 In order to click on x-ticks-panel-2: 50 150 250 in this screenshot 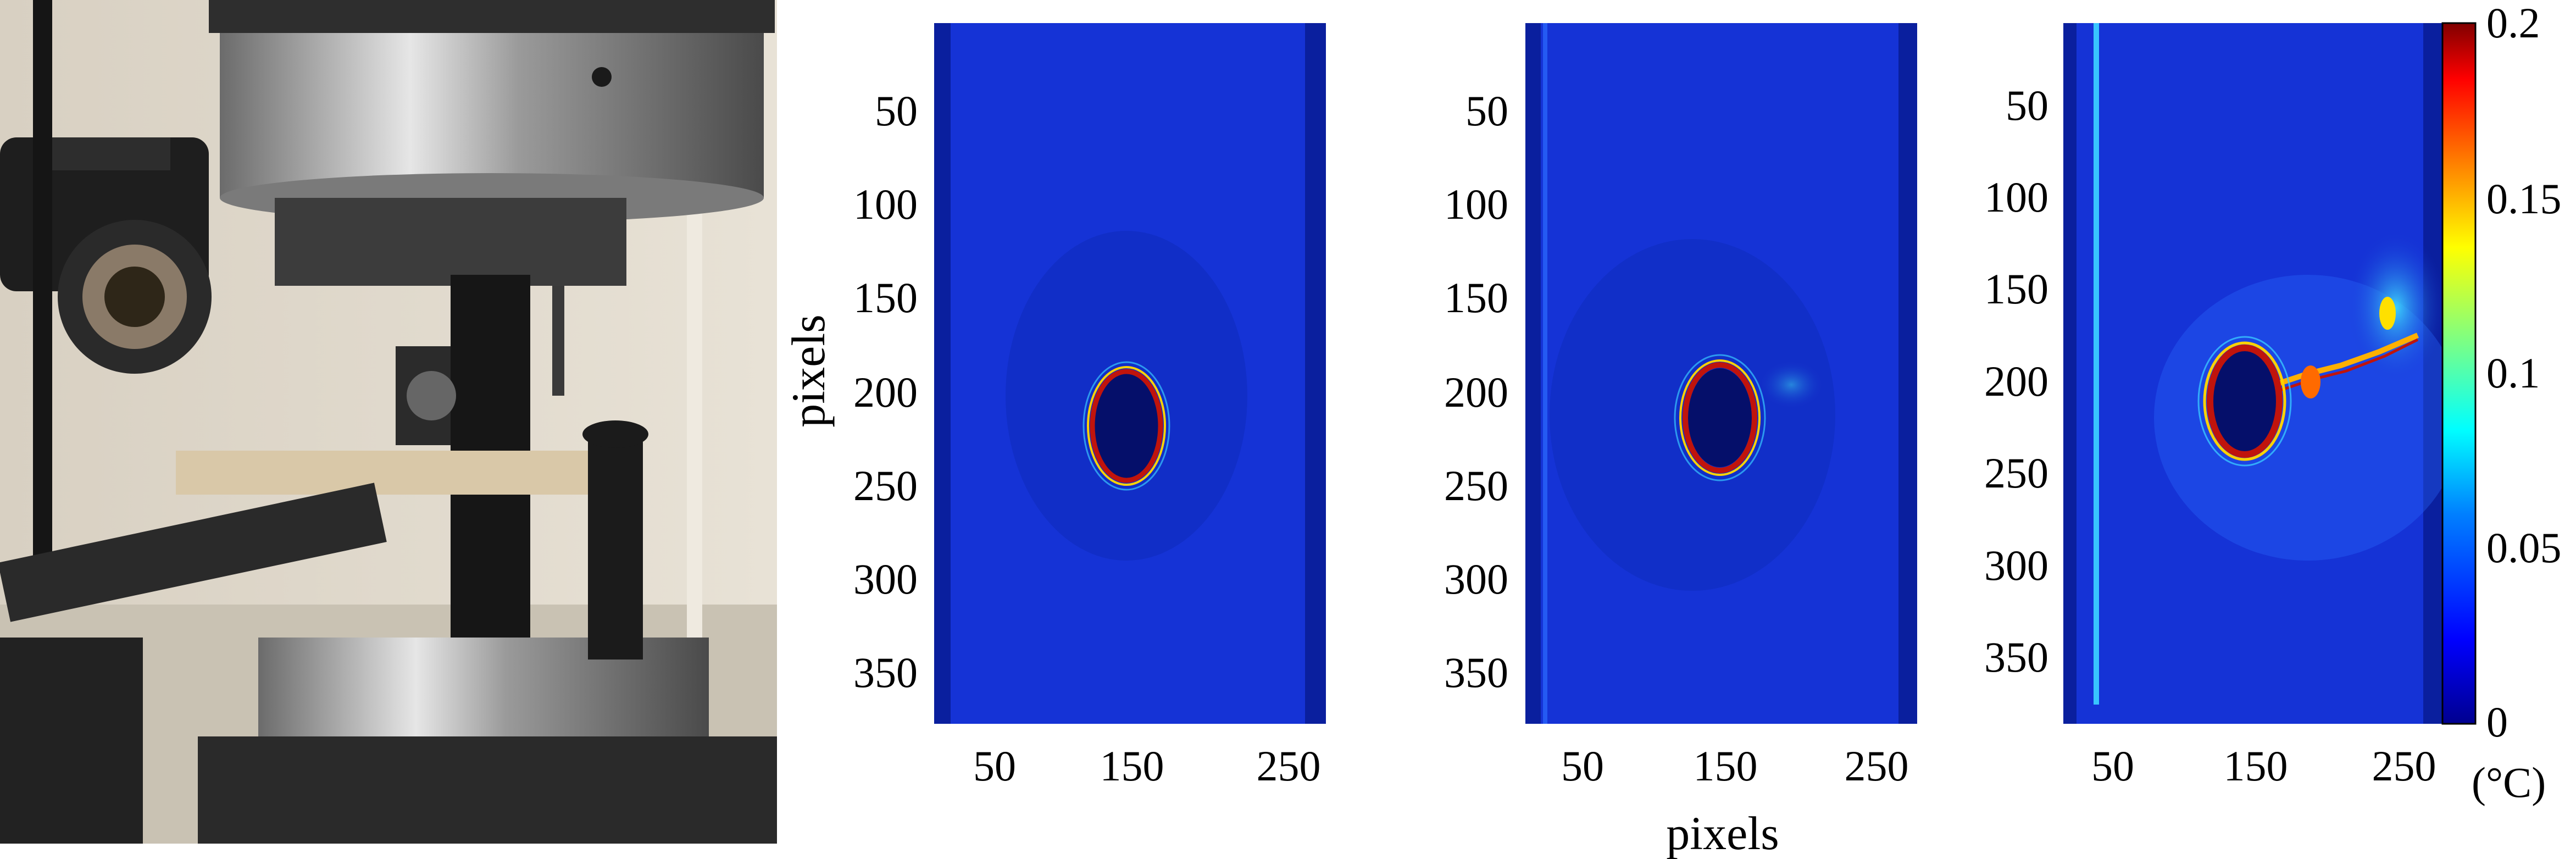, I will do `click(1735, 766)`.